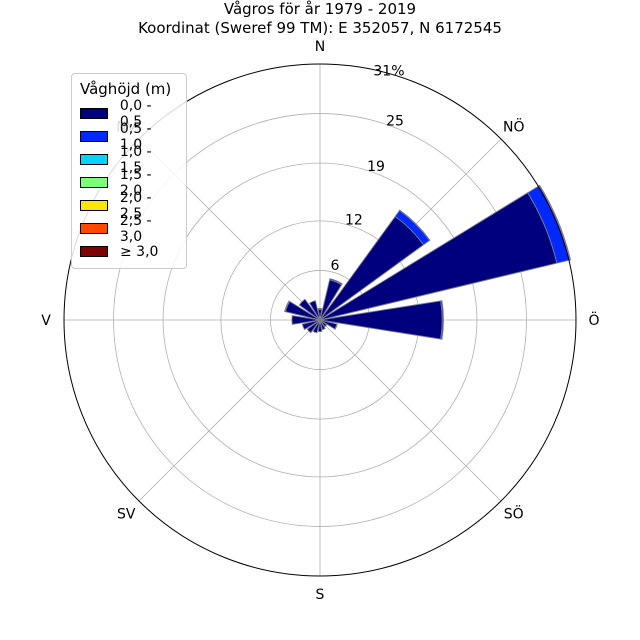 The width and height of the screenshot is (640, 640). I want to click on chart-title: Vågros för år 1979 - 2019, so click(320, 9).